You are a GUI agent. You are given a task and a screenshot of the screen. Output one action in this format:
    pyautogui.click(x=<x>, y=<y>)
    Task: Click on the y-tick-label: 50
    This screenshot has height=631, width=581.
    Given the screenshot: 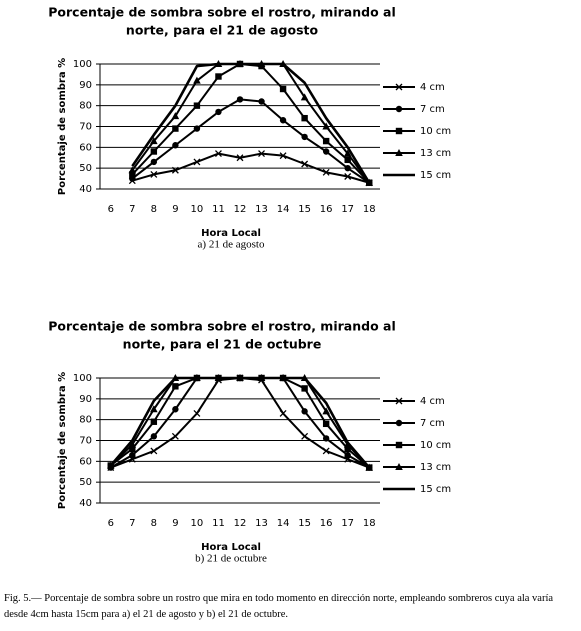 What is the action you would take?
    pyautogui.click(x=85, y=168)
    